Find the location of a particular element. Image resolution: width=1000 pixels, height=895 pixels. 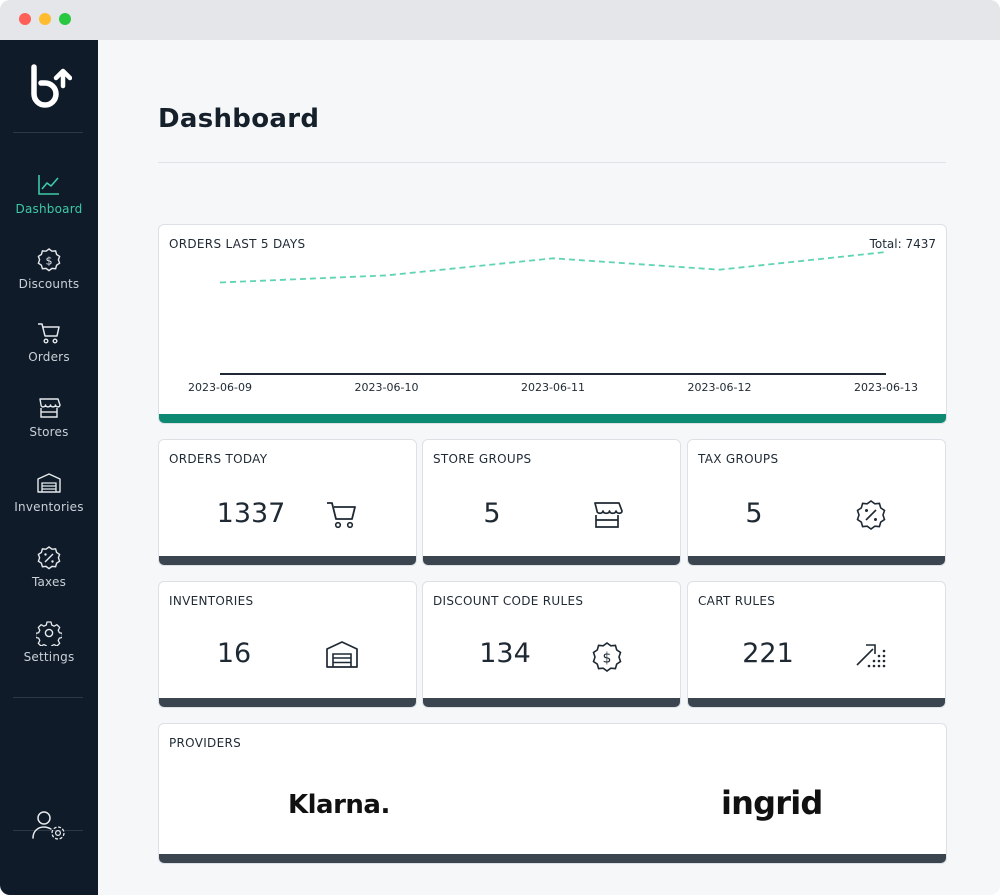

sidebar-item-stores: Stores is located at coordinates (49, 426).